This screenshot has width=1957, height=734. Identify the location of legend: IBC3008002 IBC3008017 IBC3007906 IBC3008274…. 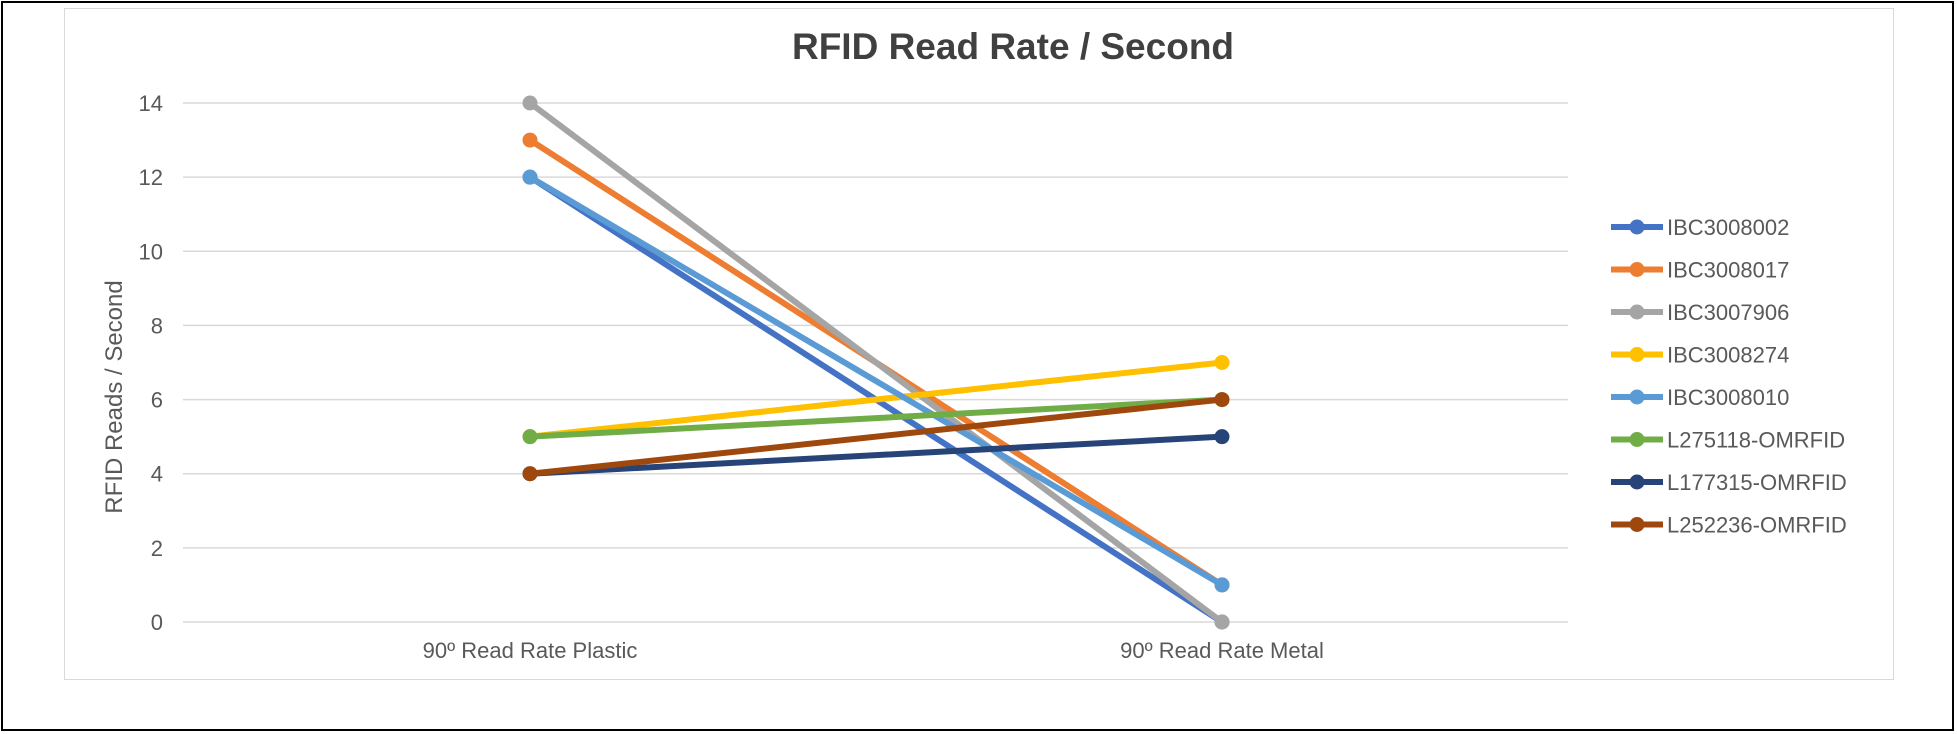
(1729, 376).